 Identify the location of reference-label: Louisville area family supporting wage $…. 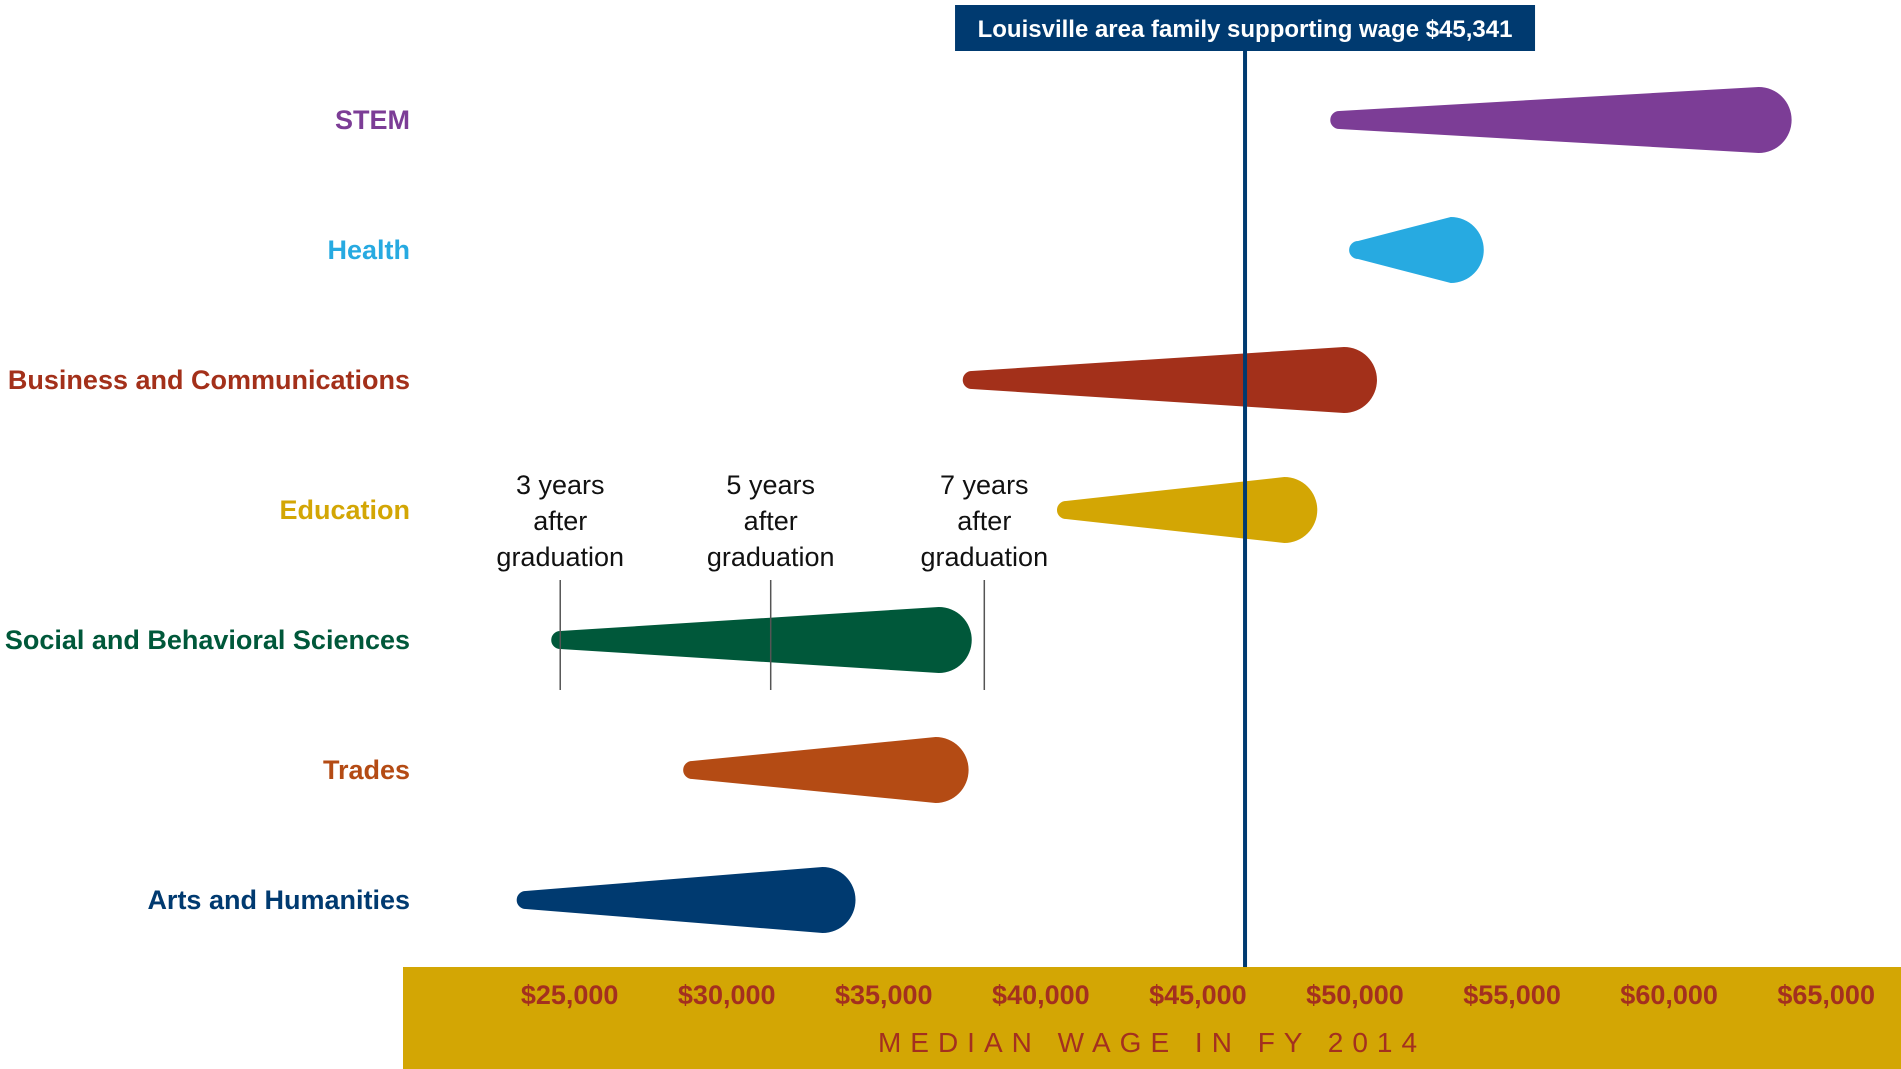
(1245, 29).